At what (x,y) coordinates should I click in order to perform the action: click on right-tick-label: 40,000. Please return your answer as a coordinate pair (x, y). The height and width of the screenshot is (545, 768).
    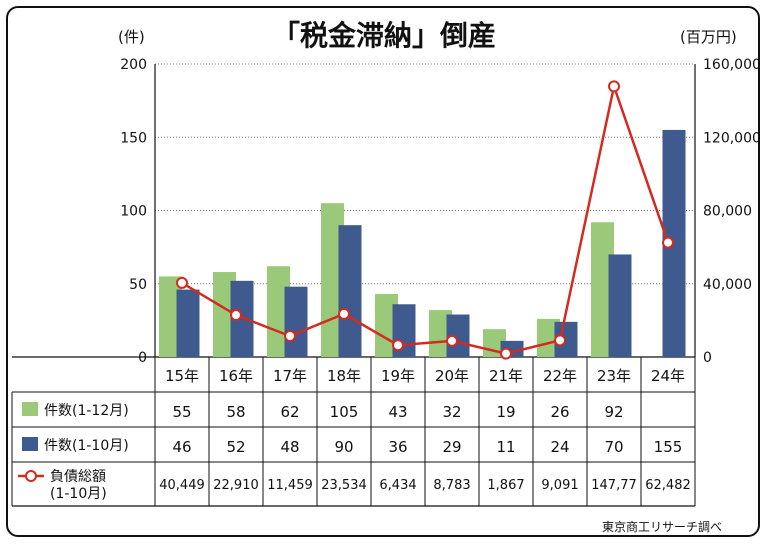
    Looking at the image, I should click on (727, 285).